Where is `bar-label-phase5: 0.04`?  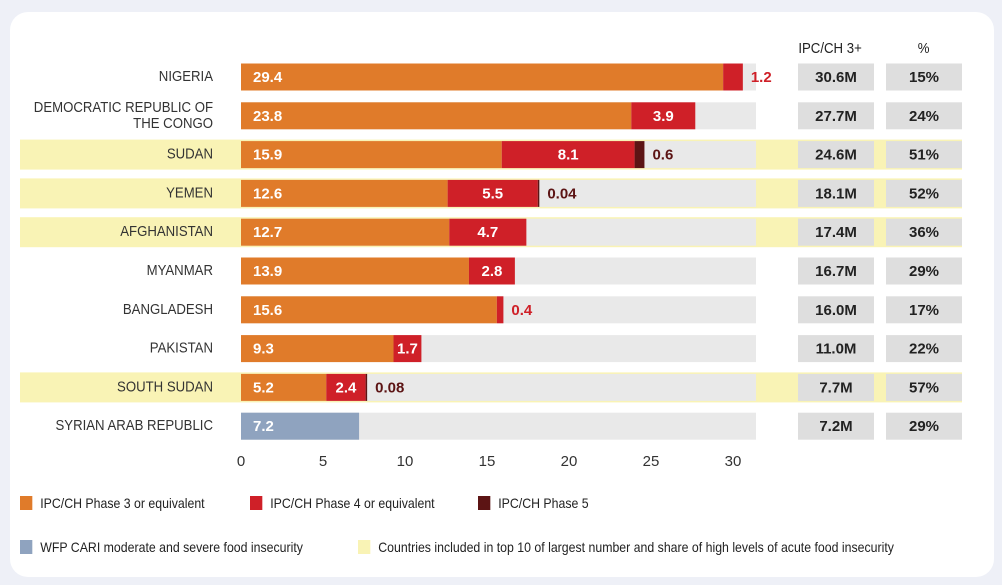 bar-label-phase5: 0.04 is located at coordinates (562, 193).